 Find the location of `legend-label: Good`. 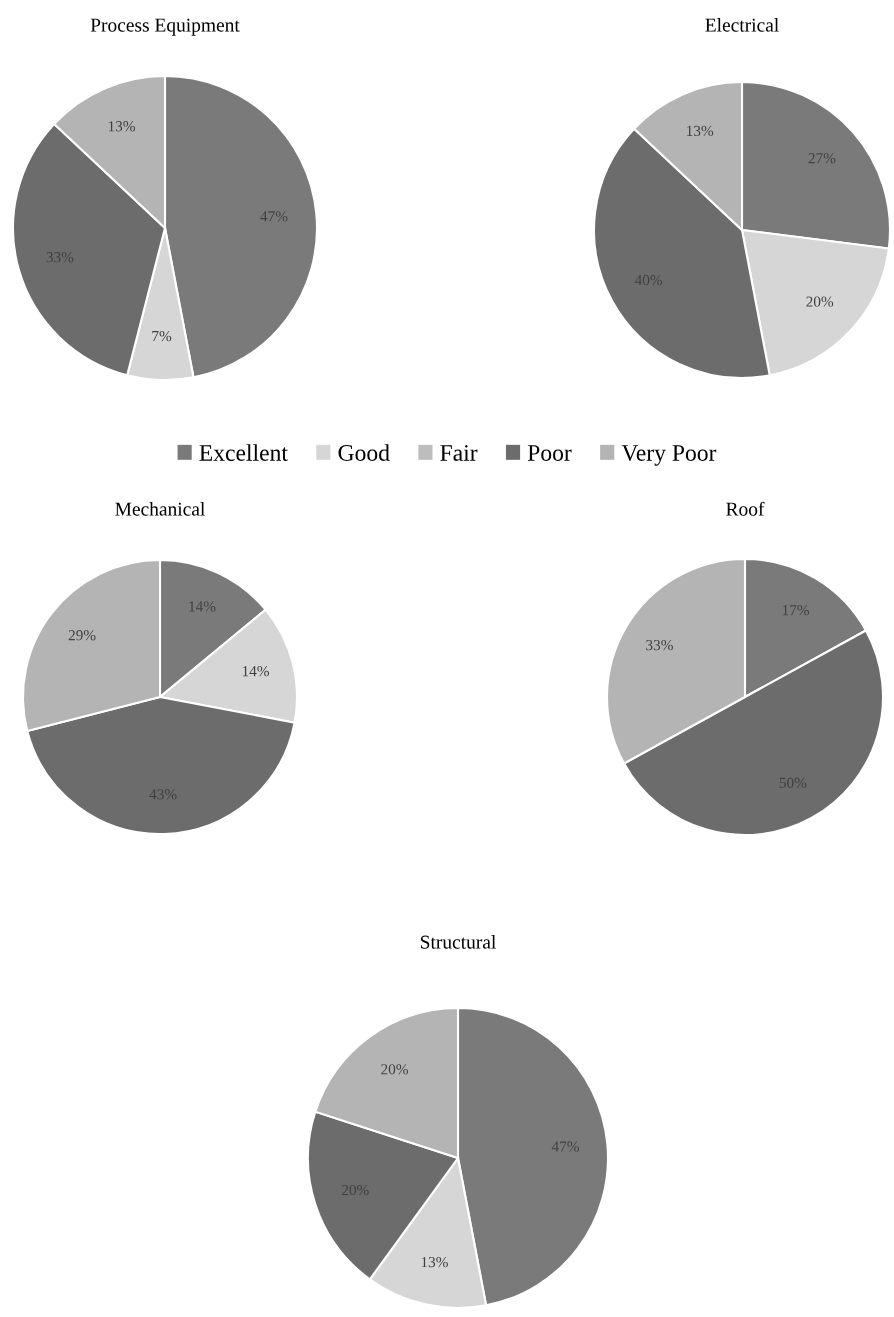

legend-label: Good is located at coordinates (364, 452).